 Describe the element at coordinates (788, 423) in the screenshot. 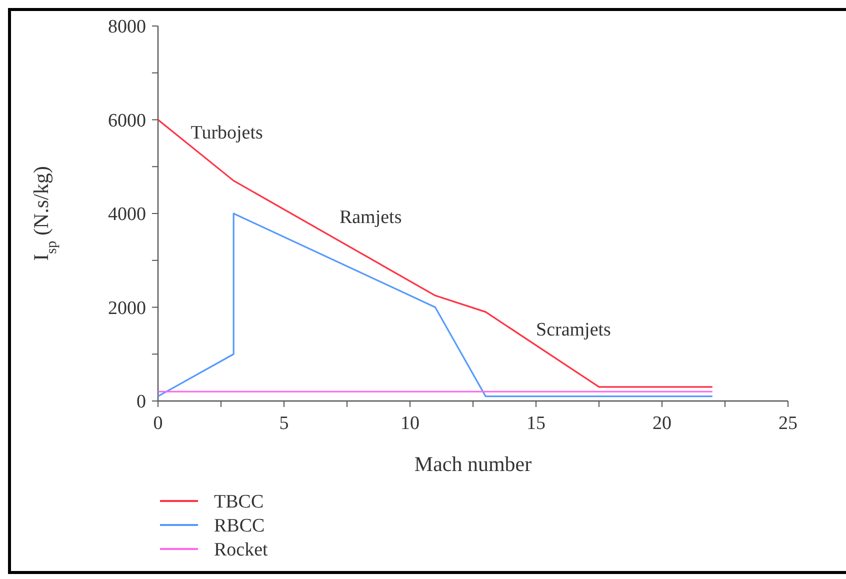

I see `x-tick-label: 25` at that location.